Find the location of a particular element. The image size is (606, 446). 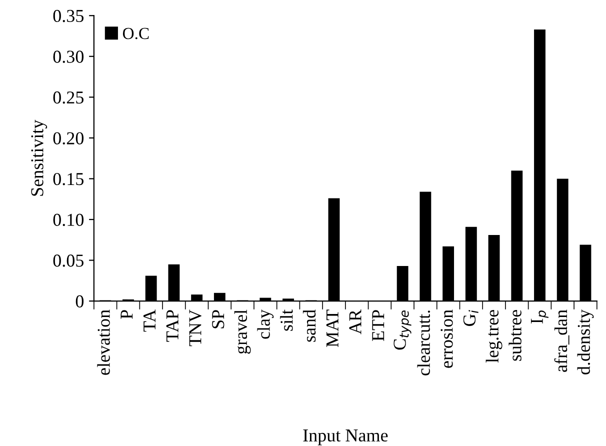

x-axis-title: Input Name is located at coordinates (345, 438).